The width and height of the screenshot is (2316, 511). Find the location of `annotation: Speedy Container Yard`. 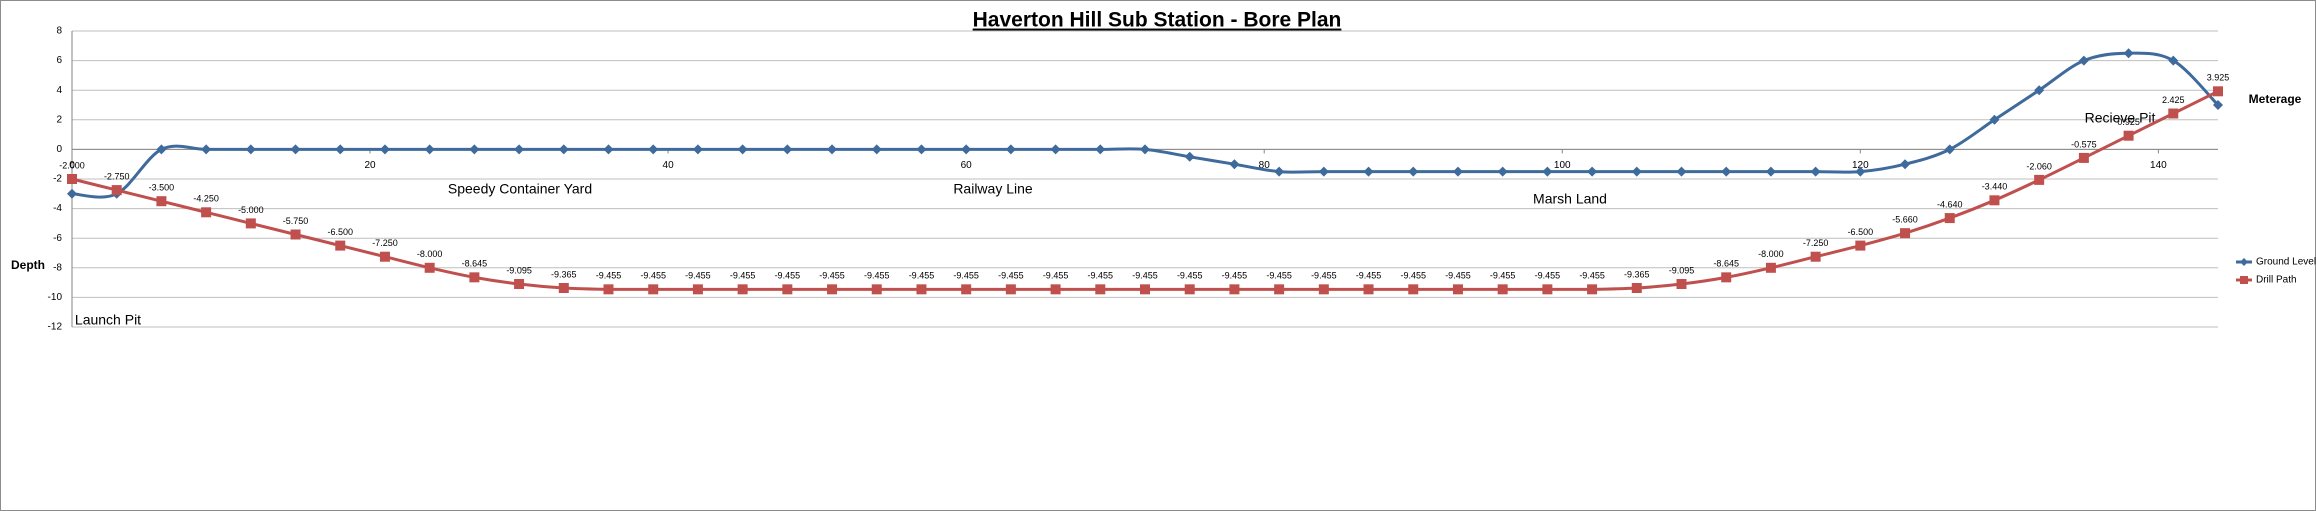

annotation: Speedy Container Yard is located at coordinates (520, 189).